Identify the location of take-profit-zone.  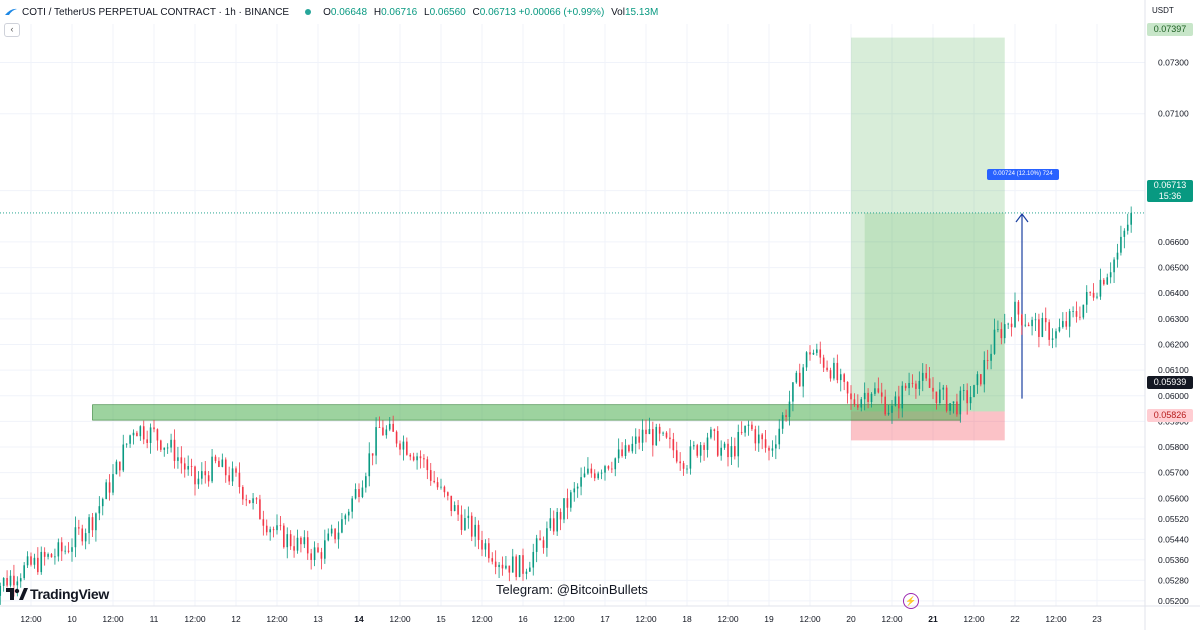
(928, 224).